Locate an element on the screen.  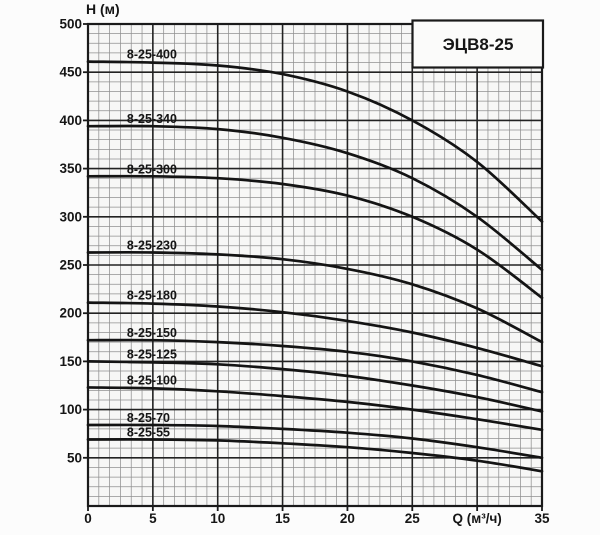
curve-label-8-25-180: 8-25-180 is located at coordinates (152, 296).